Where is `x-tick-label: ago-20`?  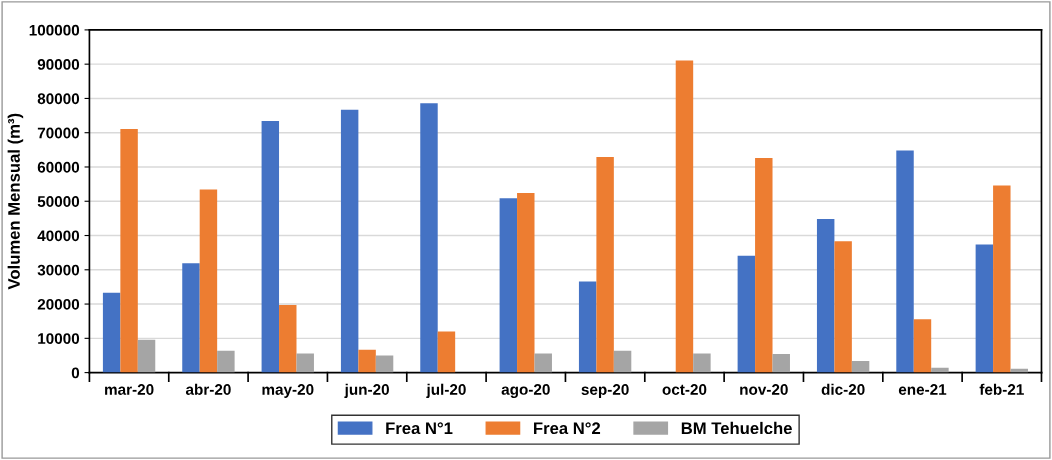 x-tick-label: ago-20 is located at coordinates (525, 391).